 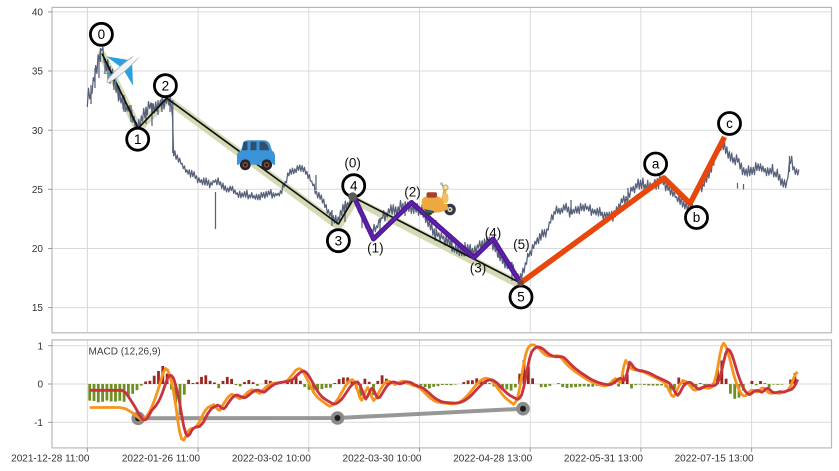 I want to click on svg-text: -1, so click(x=38, y=423).